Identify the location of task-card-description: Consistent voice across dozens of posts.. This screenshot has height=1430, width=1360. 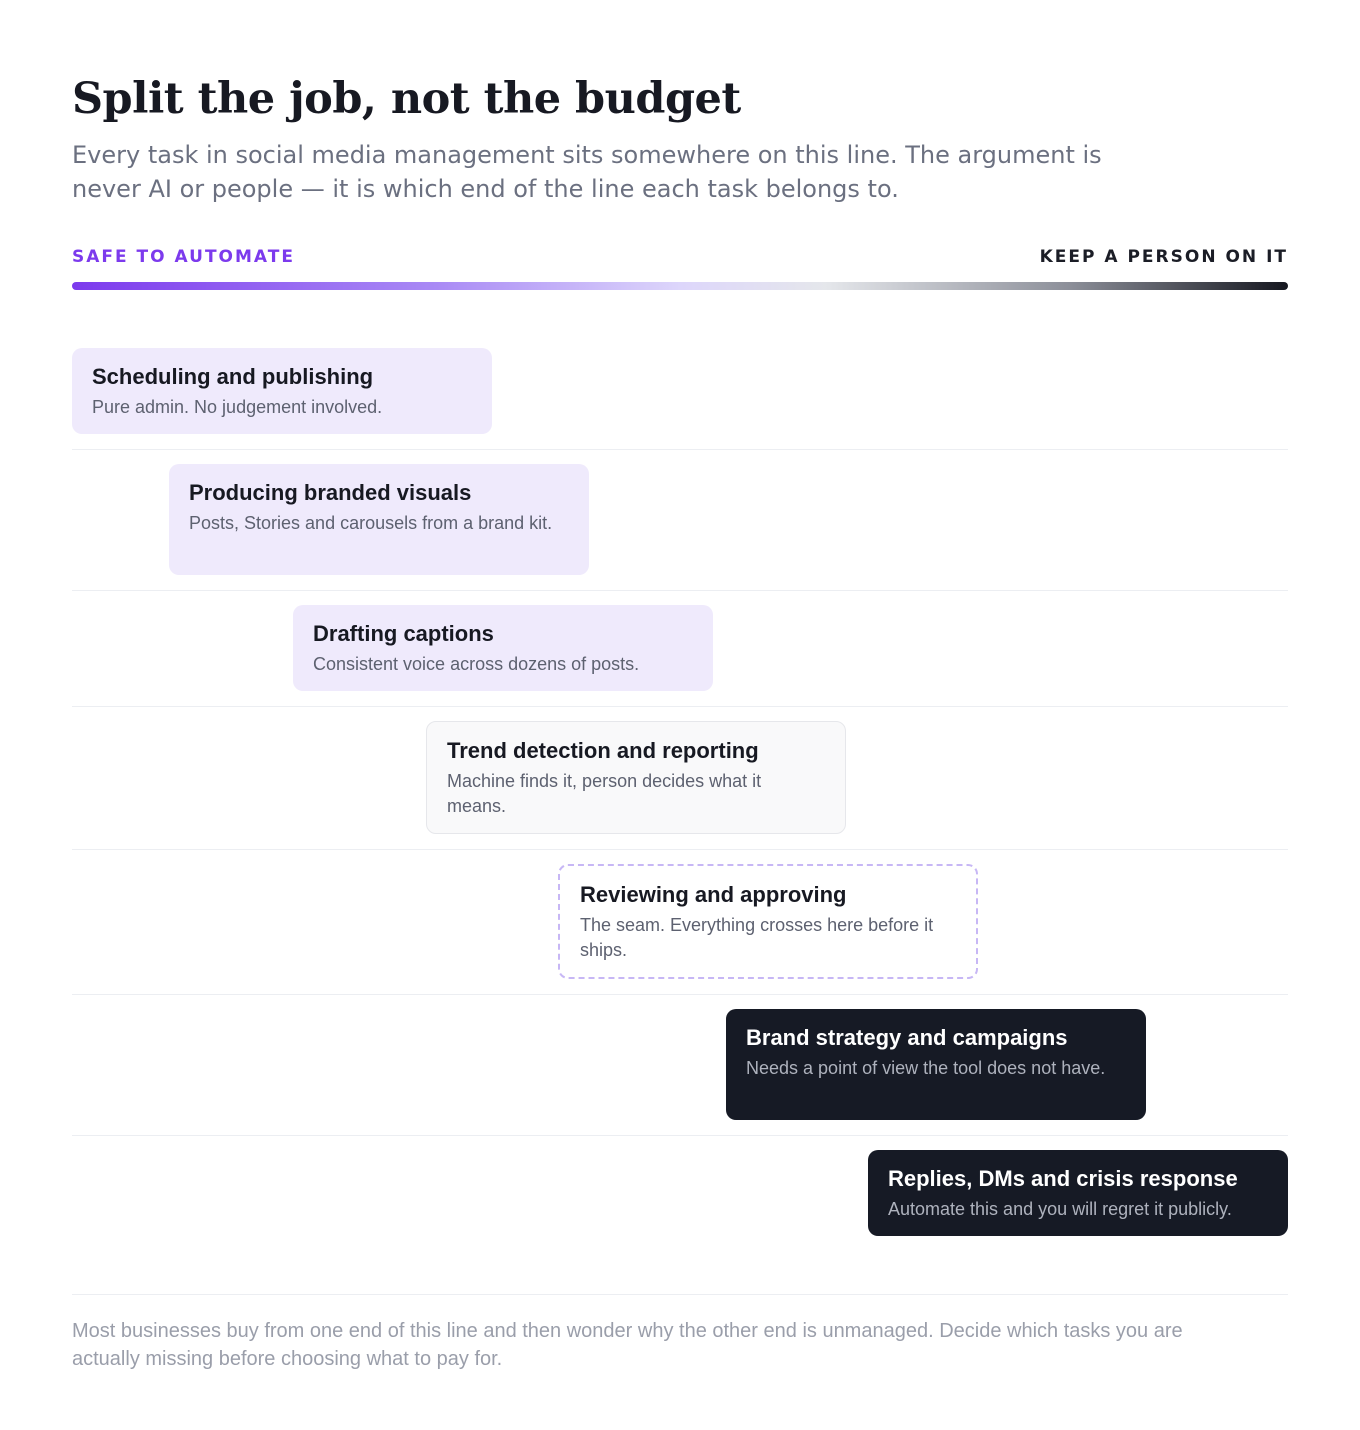
(476, 664).